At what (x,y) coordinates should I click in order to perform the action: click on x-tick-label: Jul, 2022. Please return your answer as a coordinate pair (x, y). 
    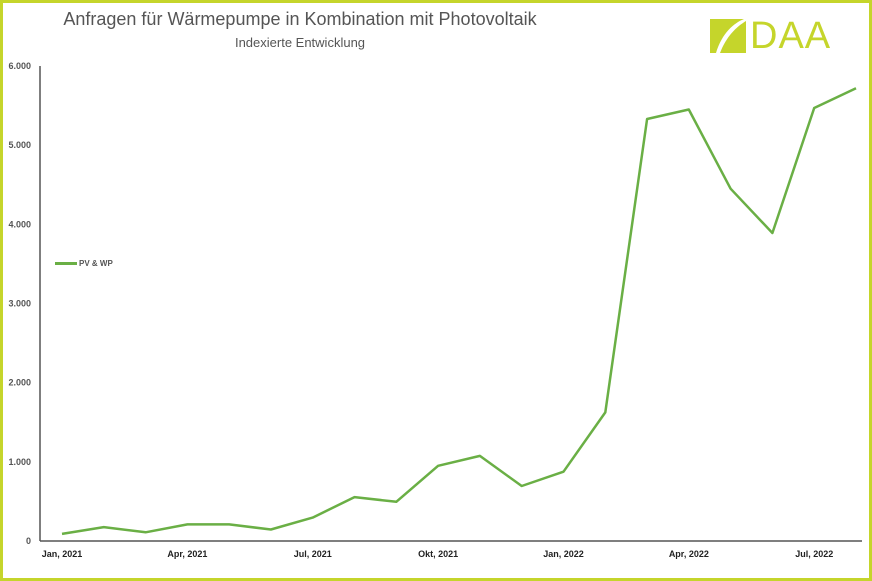
    Looking at the image, I should click on (814, 554).